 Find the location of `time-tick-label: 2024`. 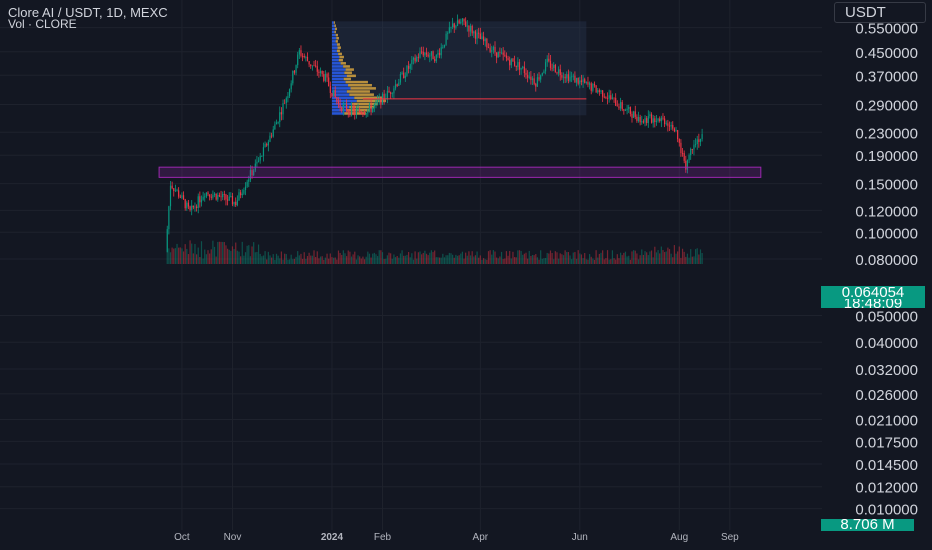

time-tick-label: 2024 is located at coordinates (332, 537).